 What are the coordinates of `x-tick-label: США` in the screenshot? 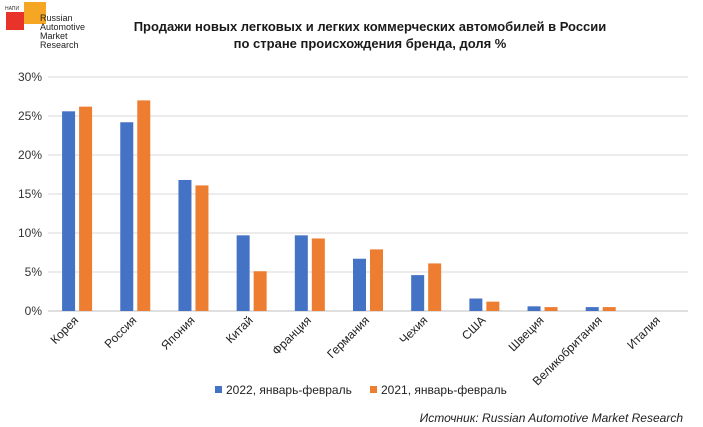 It's located at (473, 327).